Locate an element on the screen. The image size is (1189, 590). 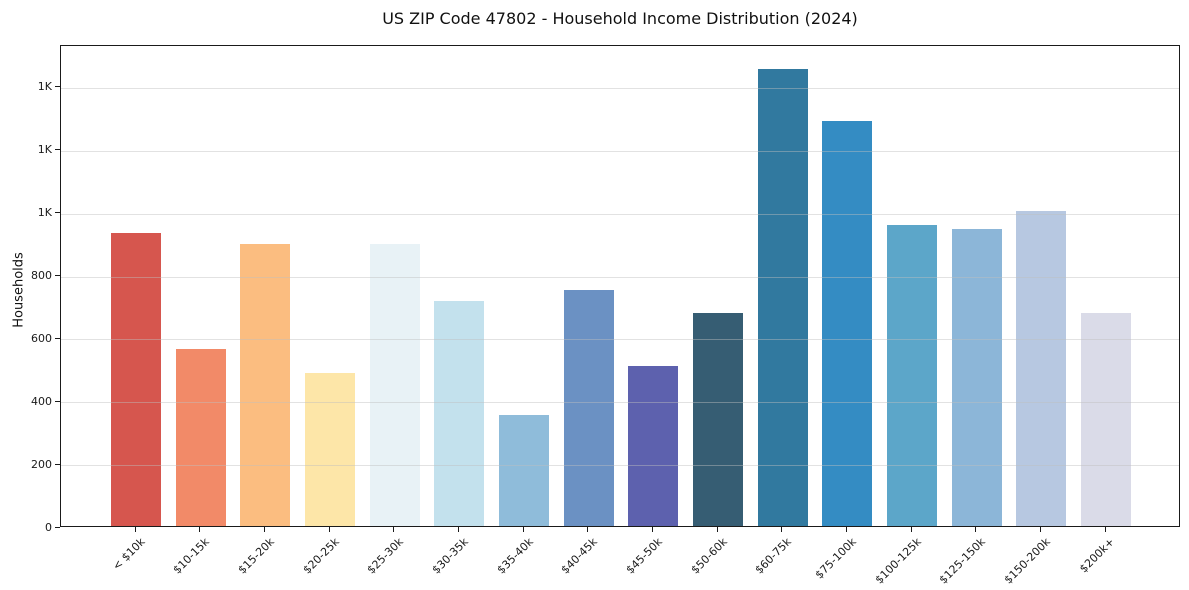
x-tick-label: $50-60k is located at coordinates (709, 556).